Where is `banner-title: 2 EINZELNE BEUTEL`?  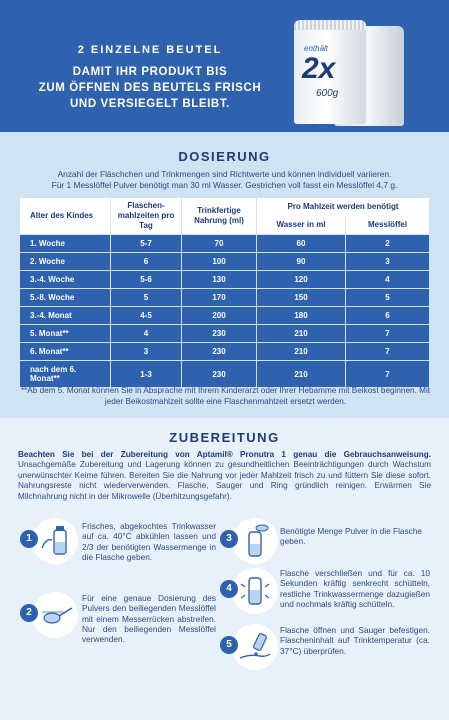 banner-title: 2 EINZELNE BEUTEL is located at coordinates (150, 50).